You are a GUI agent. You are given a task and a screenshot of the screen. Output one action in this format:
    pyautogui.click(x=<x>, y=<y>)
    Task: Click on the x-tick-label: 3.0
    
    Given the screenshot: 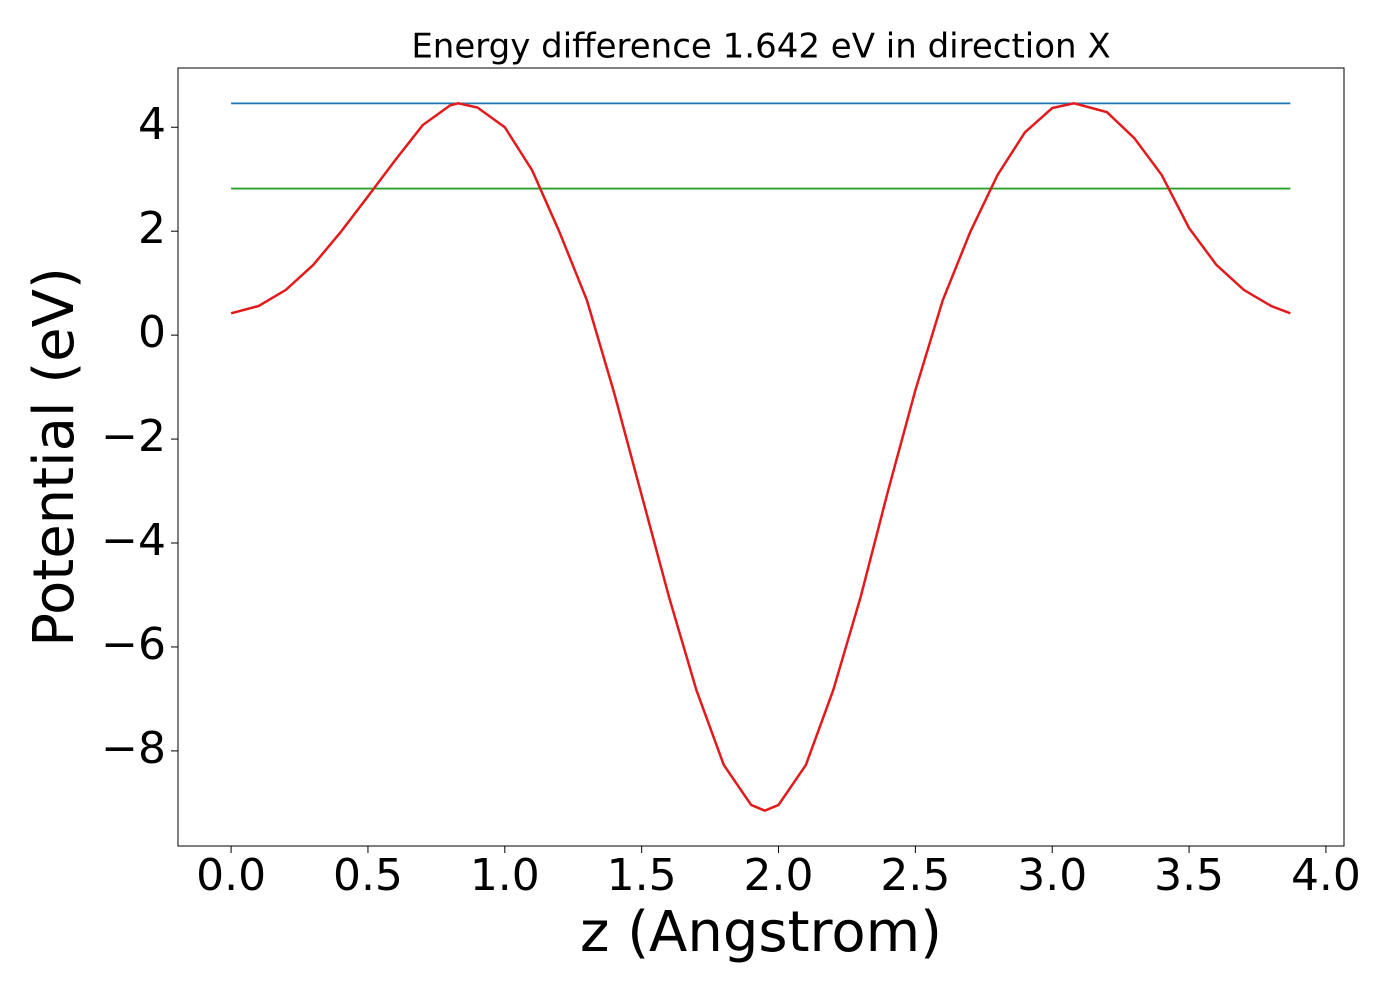 What is the action you would take?
    pyautogui.click(x=1052, y=875)
    